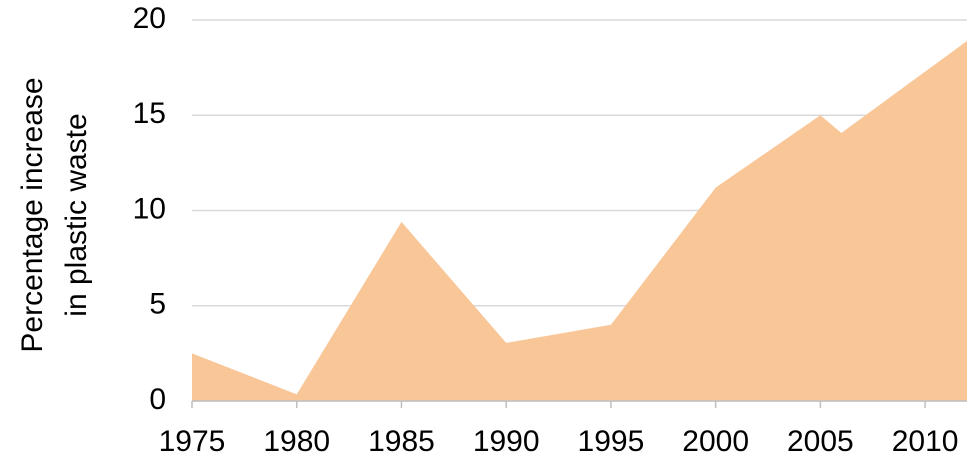 The image size is (969, 470). Describe the element at coordinates (149, 208) in the screenshot. I see `y-tick-label: 10` at that location.